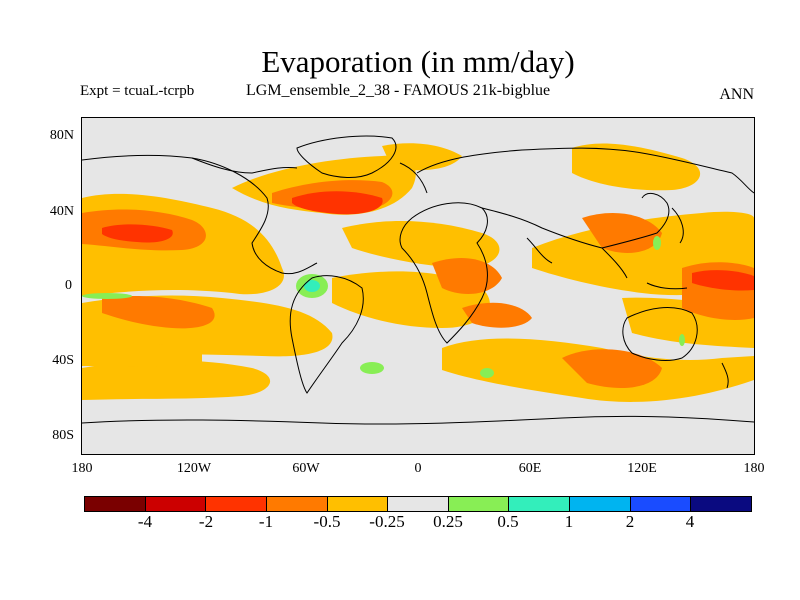  Describe the element at coordinates (63, 435) in the screenshot. I see `lat-tick-80s: 80S` at that location.